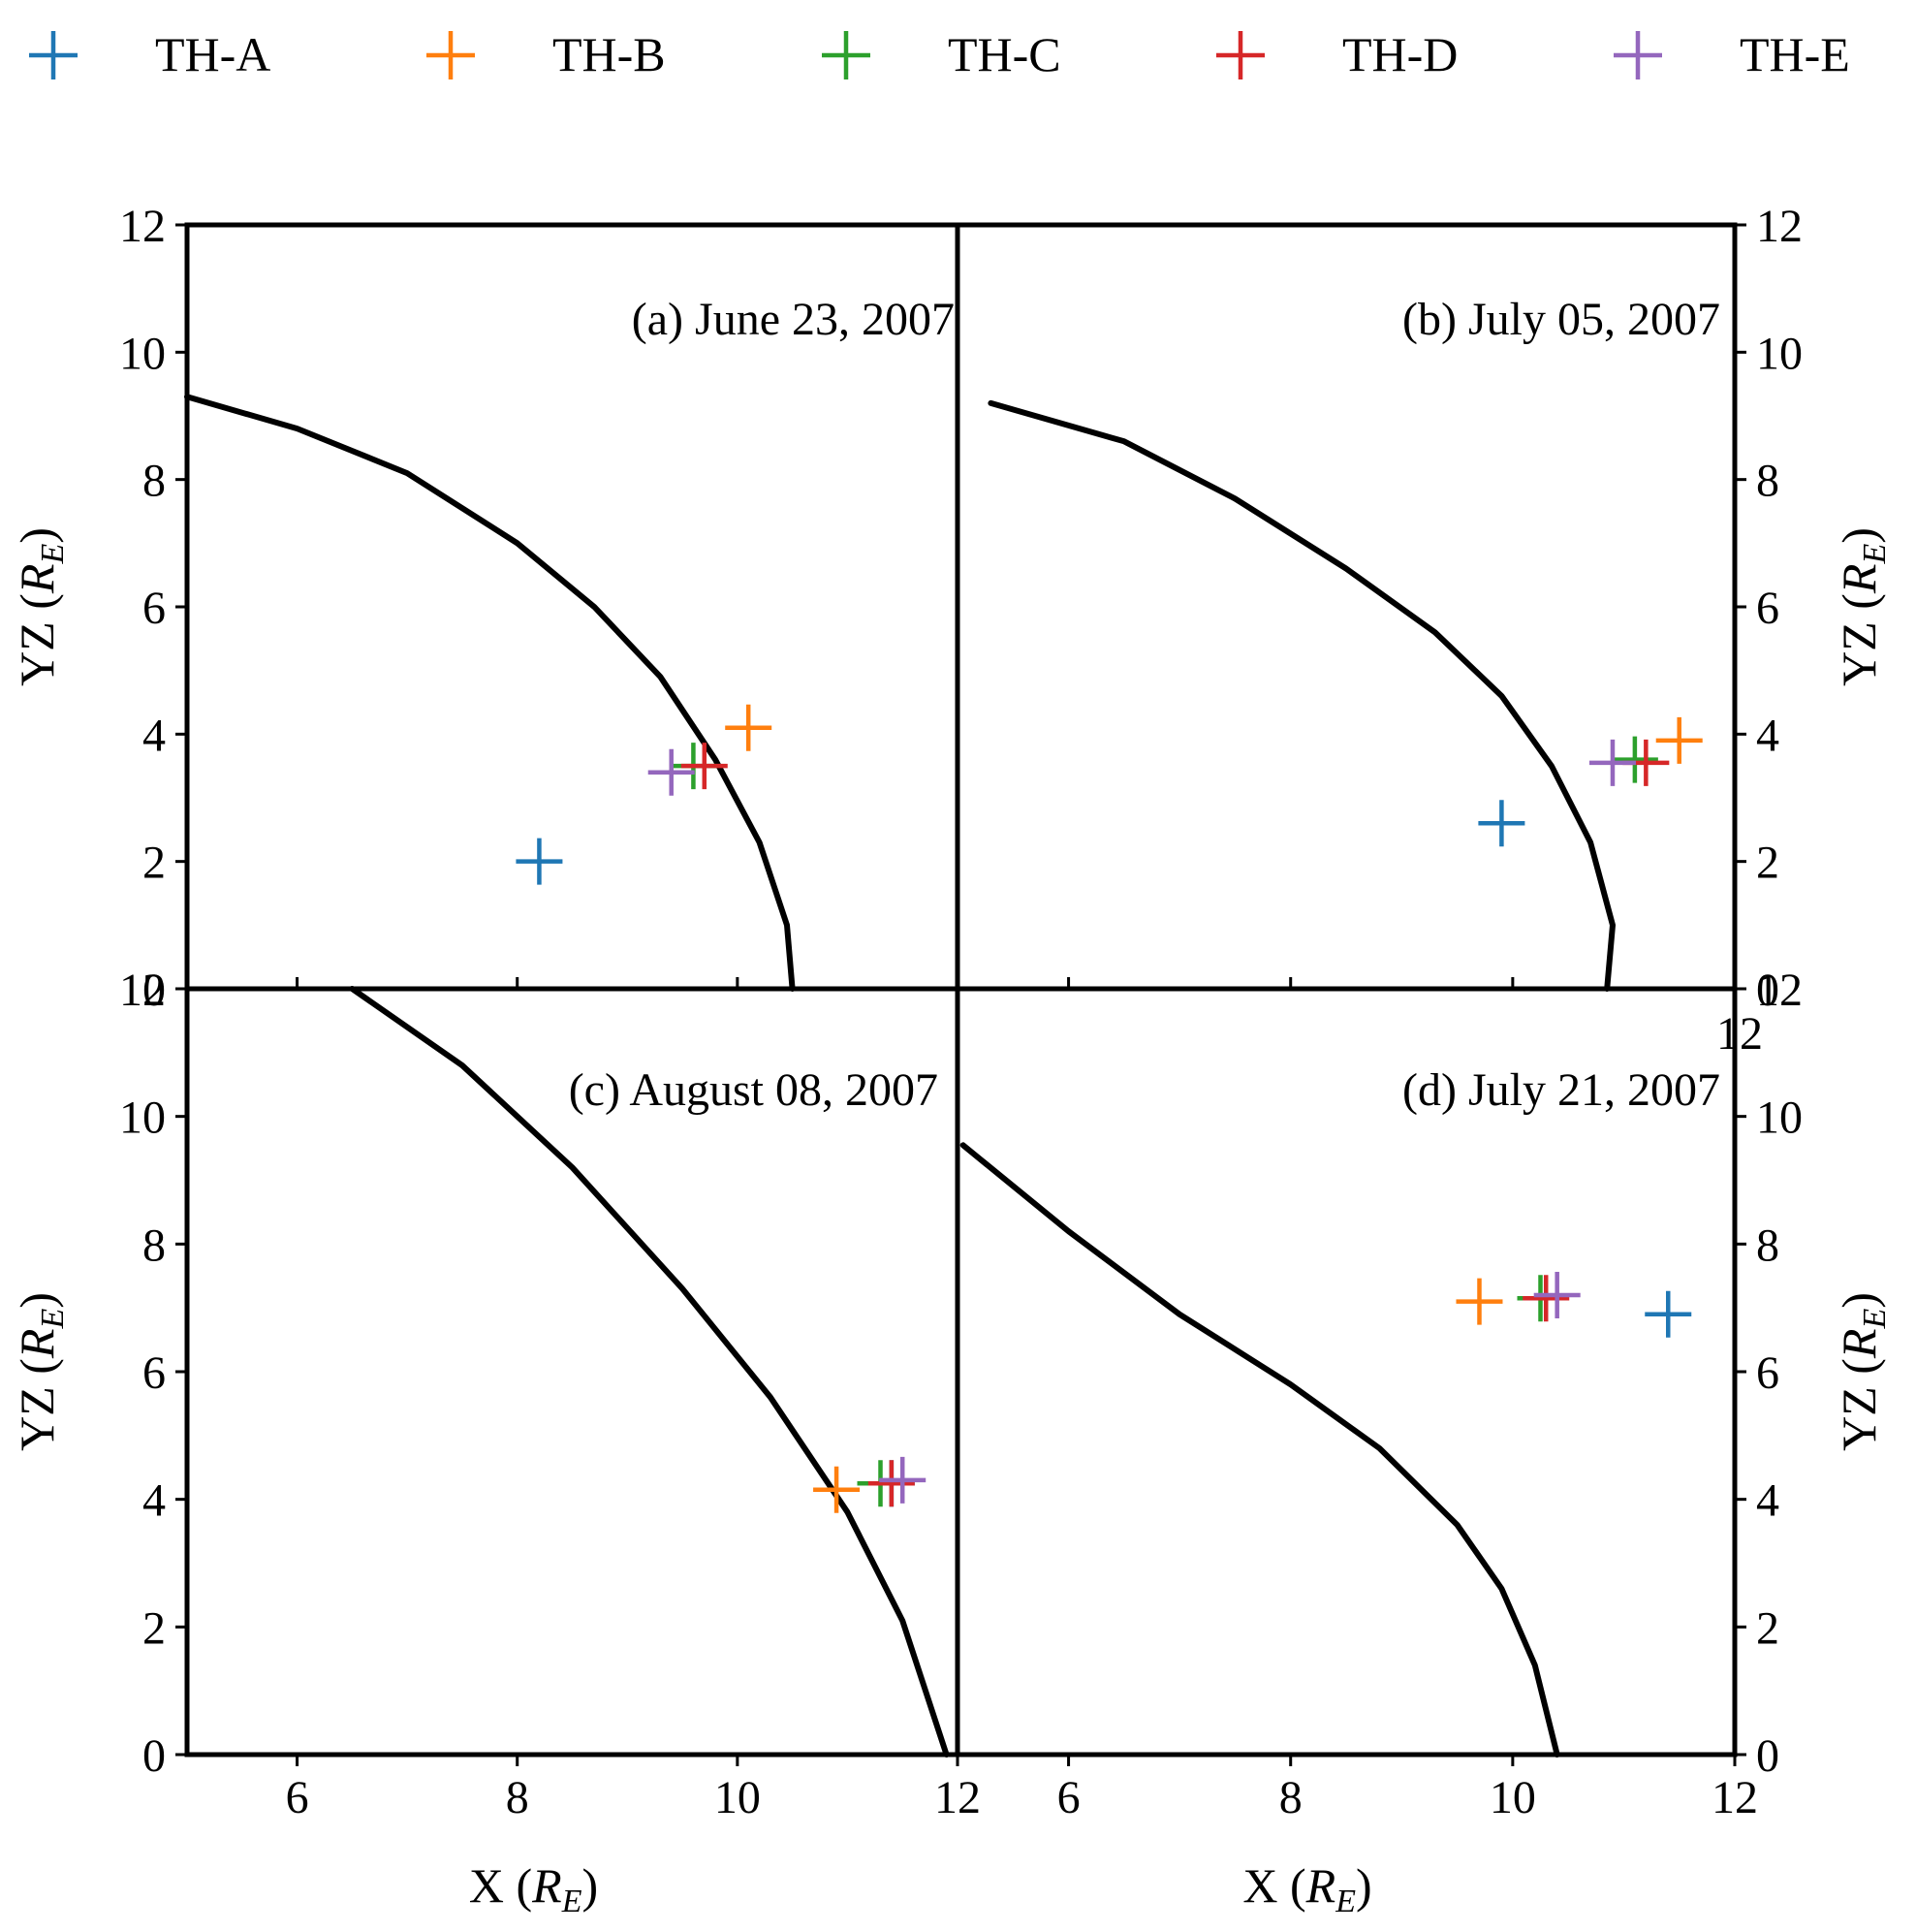  I want to click on legend-entry-th-d: TH-D, so click(1337, 54).